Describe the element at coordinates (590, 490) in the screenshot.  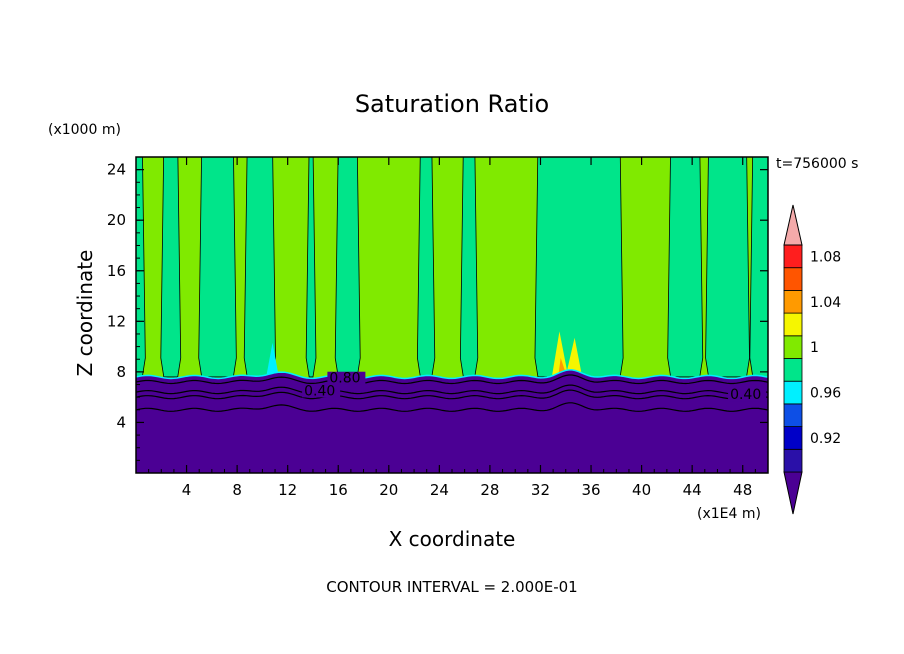
I see `x-tick-label: 36` at that location.